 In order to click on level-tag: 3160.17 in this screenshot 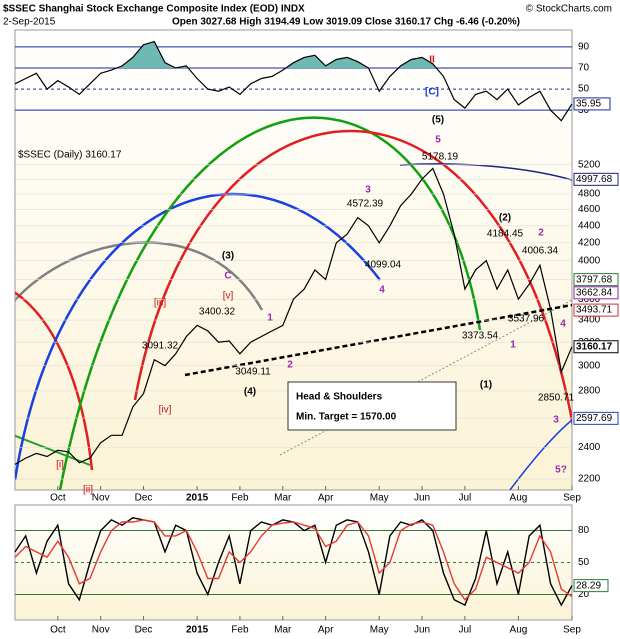, I will do `click(594, 346)`.